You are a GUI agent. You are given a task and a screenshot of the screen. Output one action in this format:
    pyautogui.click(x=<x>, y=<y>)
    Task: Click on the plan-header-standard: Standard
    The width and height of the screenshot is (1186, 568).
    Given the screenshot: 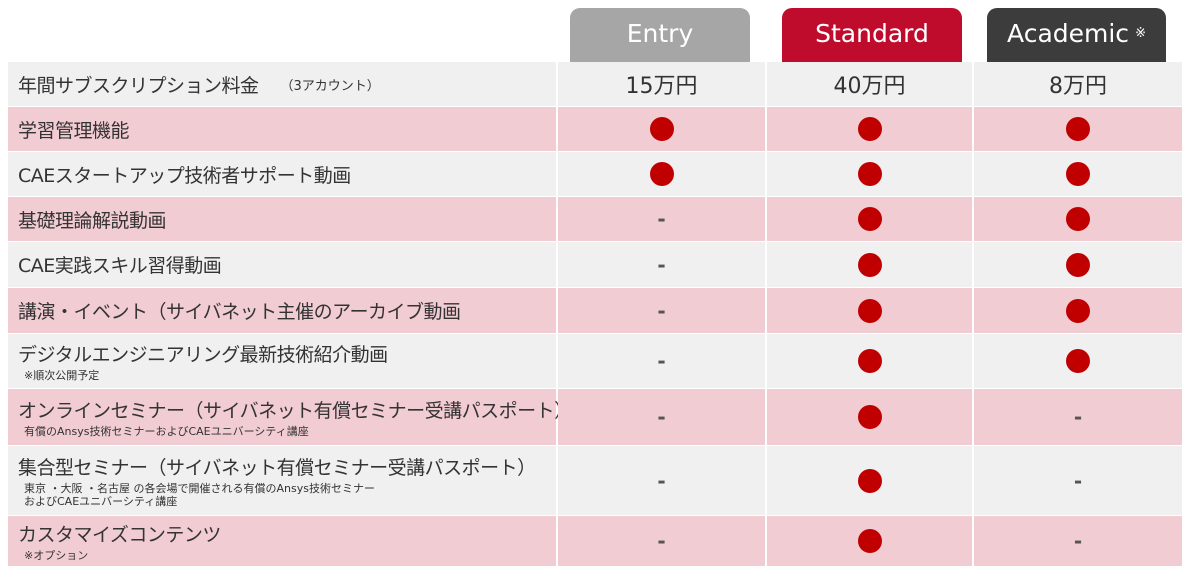 What is the action you would take?
    pyautogui.click(x=872, y=35)
    